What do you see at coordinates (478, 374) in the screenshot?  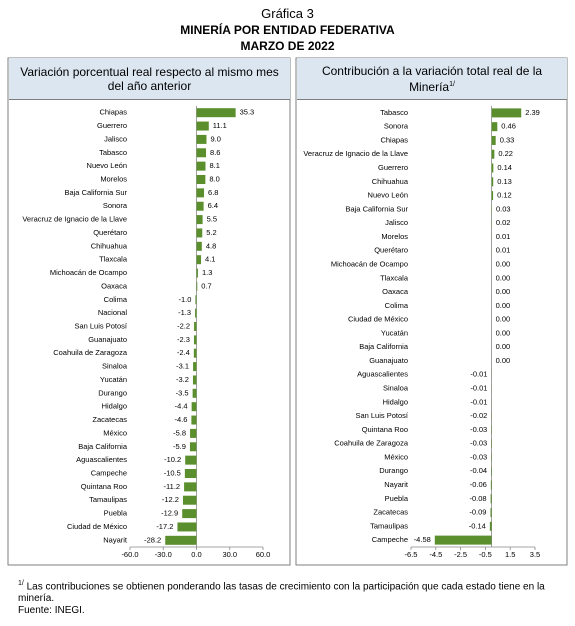 I see `value-label: -0.01` at bounding box center [478, 374].